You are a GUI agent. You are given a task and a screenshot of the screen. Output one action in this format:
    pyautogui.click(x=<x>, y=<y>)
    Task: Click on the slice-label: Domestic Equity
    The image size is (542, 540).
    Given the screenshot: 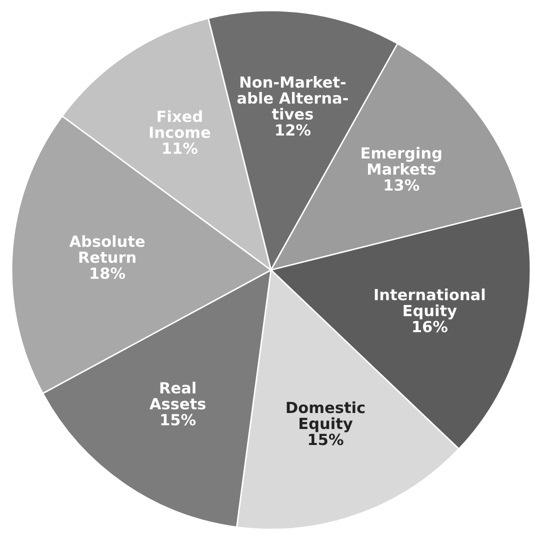 What is the action you would take?
    pyautogui.click(x=325, y=416)
    